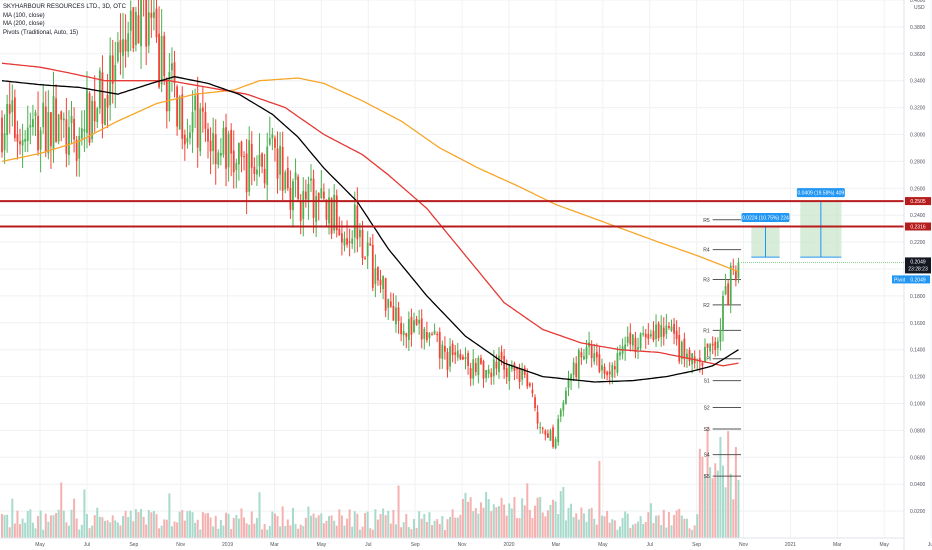 The width and height of the screenshot is (932, 550). I want to click on legend-ma100: MA (100, close), so click(24, 15).